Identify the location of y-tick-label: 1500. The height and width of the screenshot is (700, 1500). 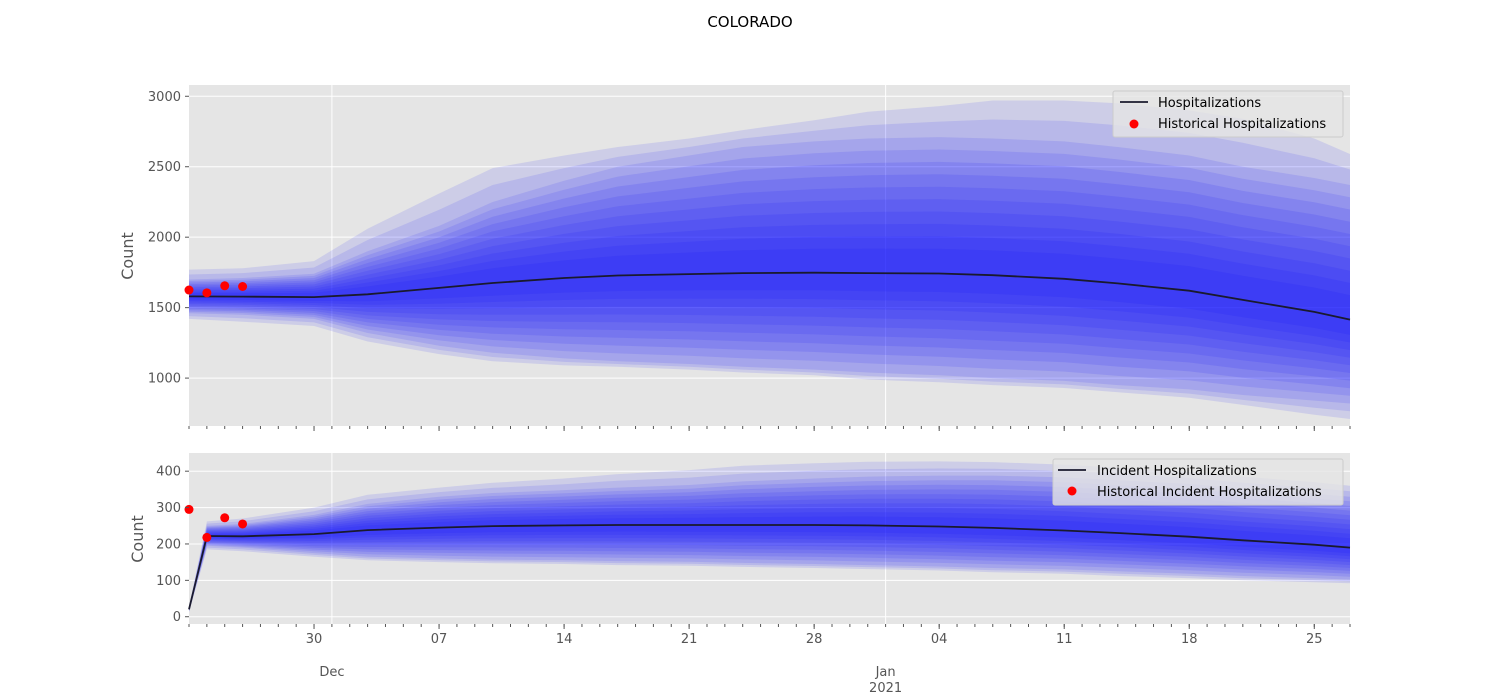
(164, 308).